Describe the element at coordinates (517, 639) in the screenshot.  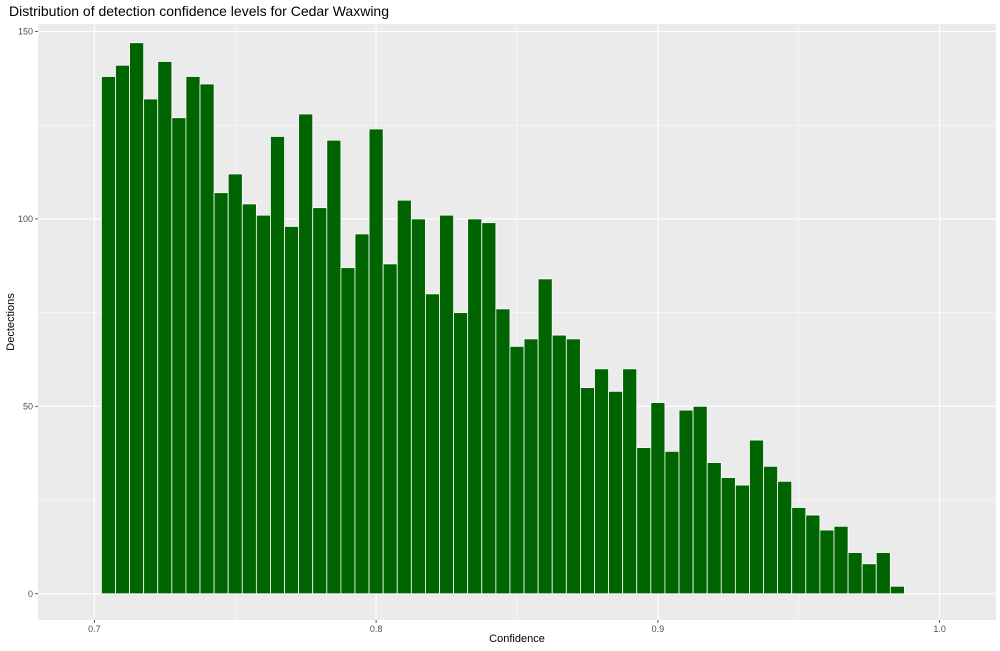
I see `x-axis-title: Confidence` at that location.